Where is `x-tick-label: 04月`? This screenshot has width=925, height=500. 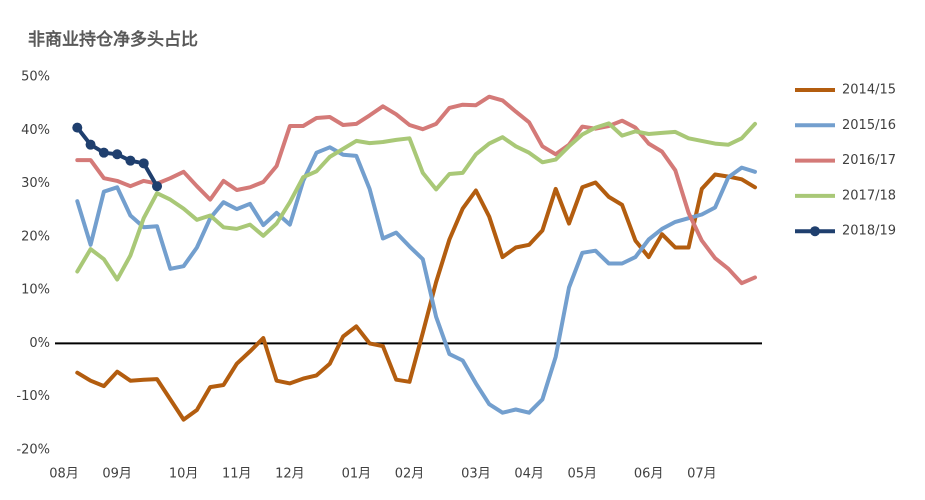
x-tick-label: 04月 is located at coordinates (529, 474).